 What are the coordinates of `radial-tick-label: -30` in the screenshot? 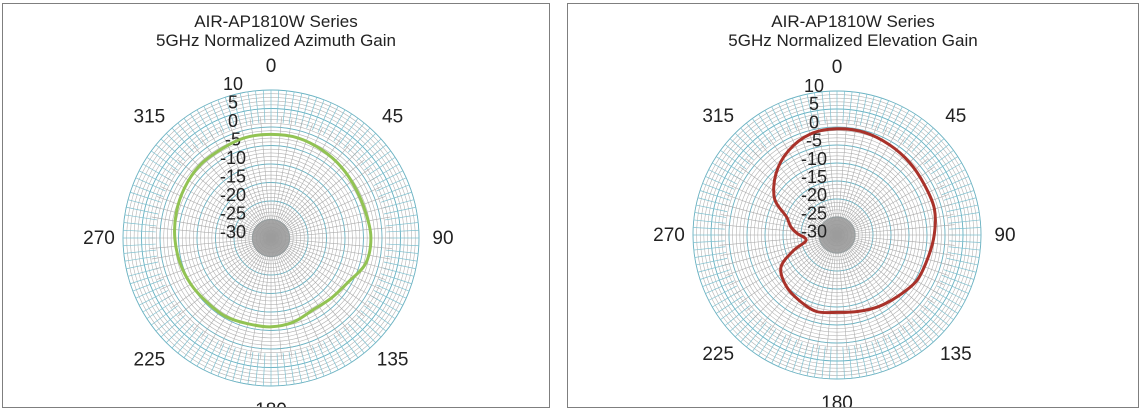 It's located at (814, 232).